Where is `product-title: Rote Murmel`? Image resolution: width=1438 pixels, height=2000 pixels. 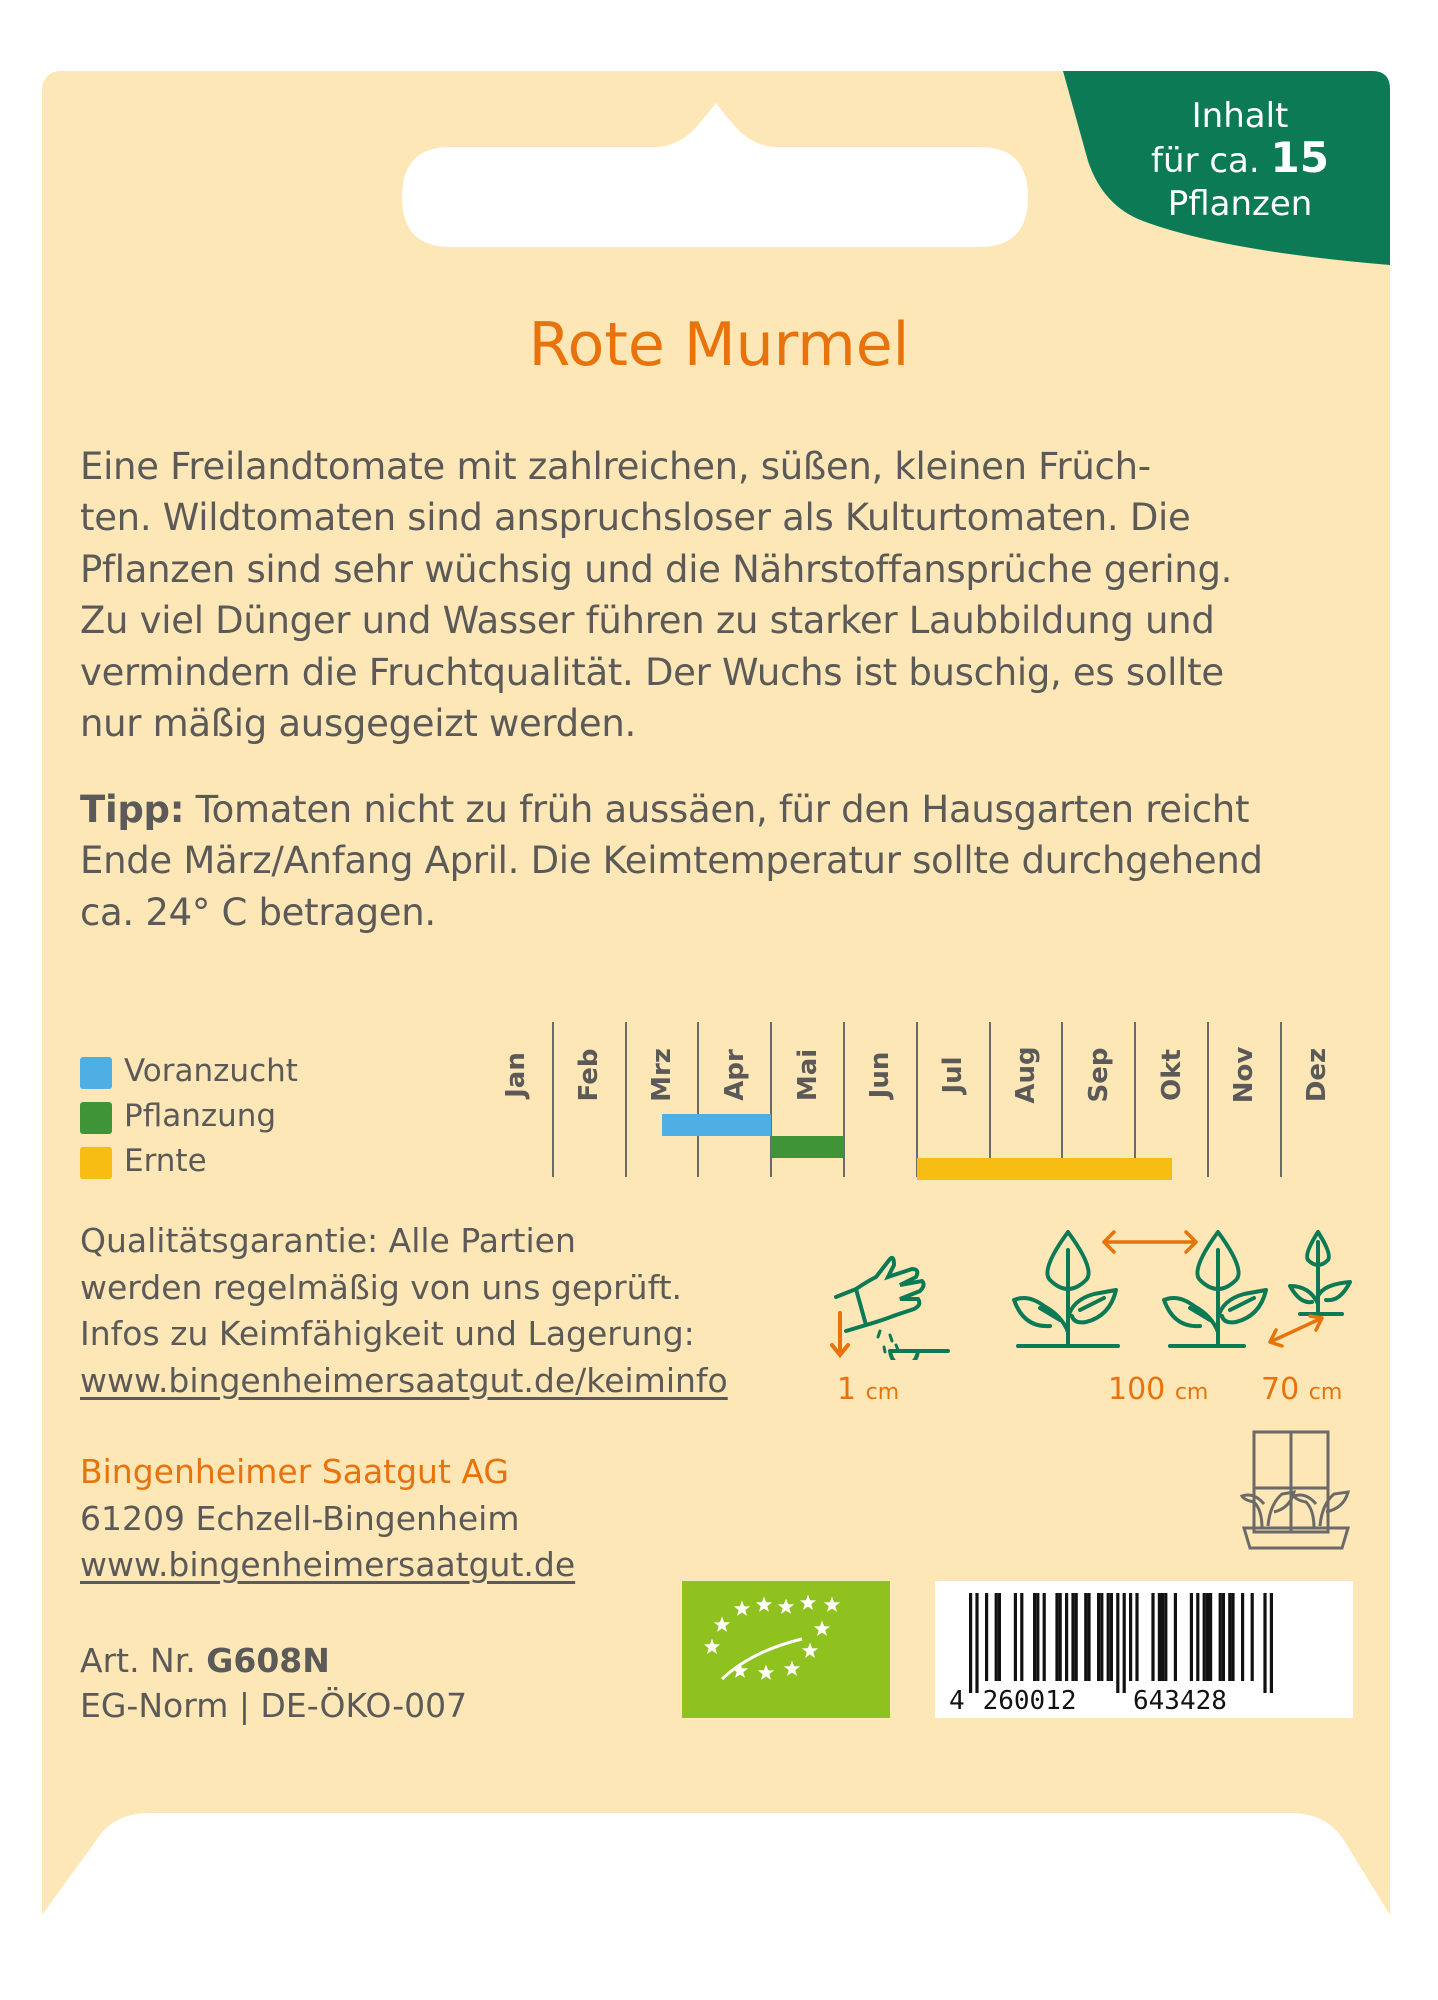
product-title: Rote Murmel is located at coordinates (719, 345).